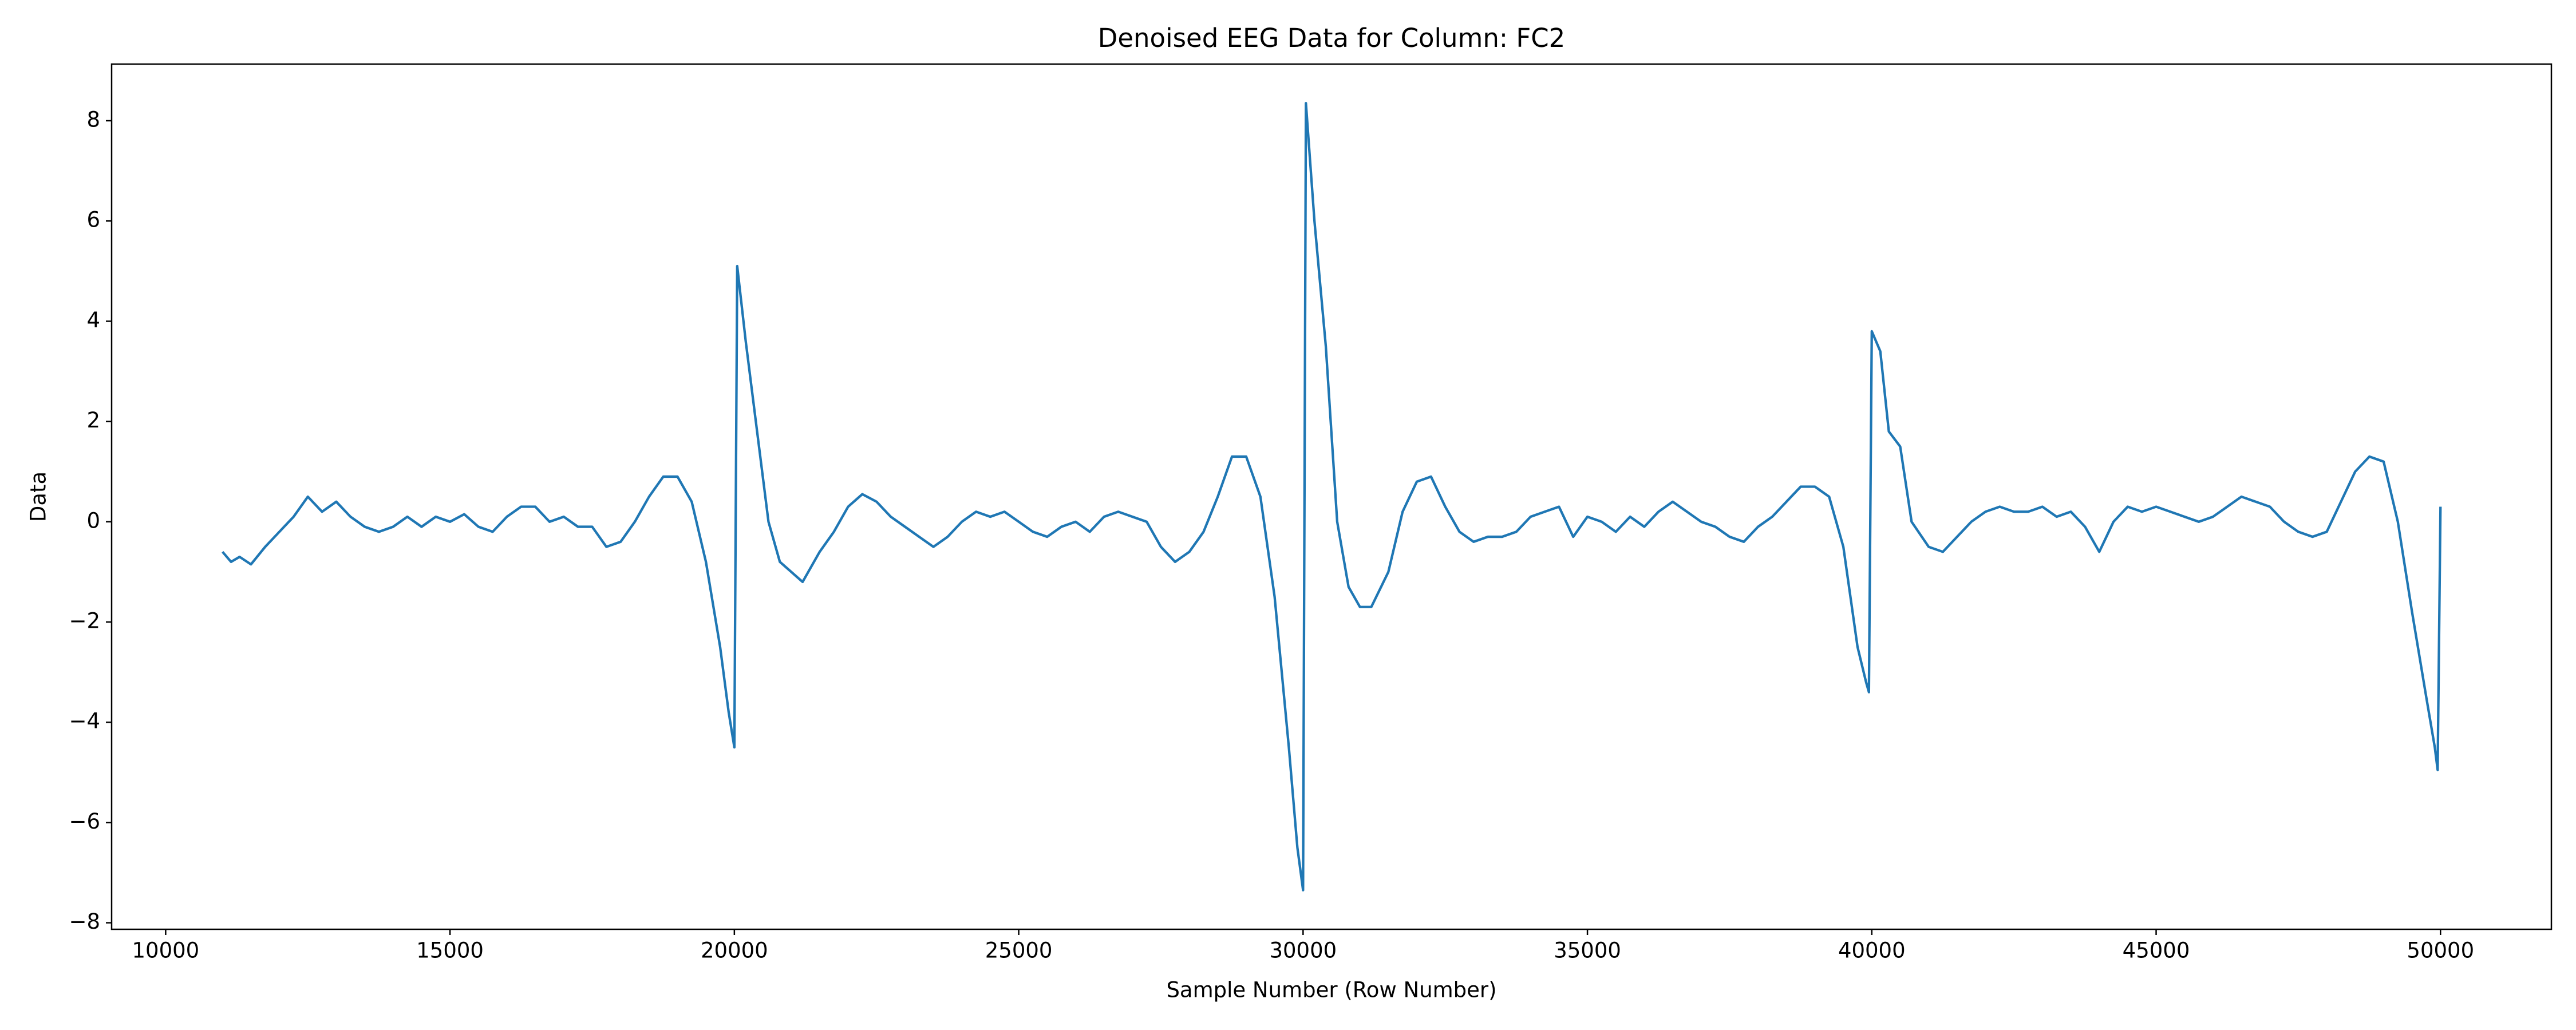 The width and height of the screenshot is (2576, 1030). What do you see at coordinates (93, 220) in the screenshot?
I see `y-tick-label: 6` at bounding box center [93, 220].